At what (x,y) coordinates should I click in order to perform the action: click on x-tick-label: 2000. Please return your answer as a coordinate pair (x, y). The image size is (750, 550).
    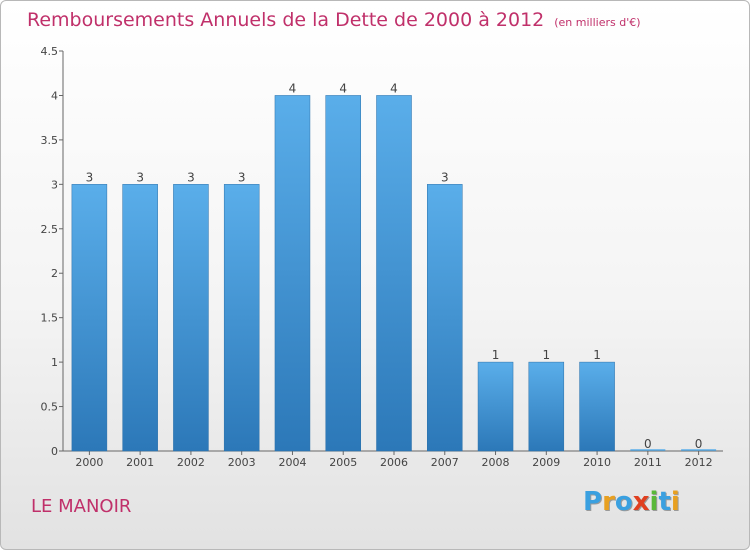
    Looking at the image, I should click on (89, 462).